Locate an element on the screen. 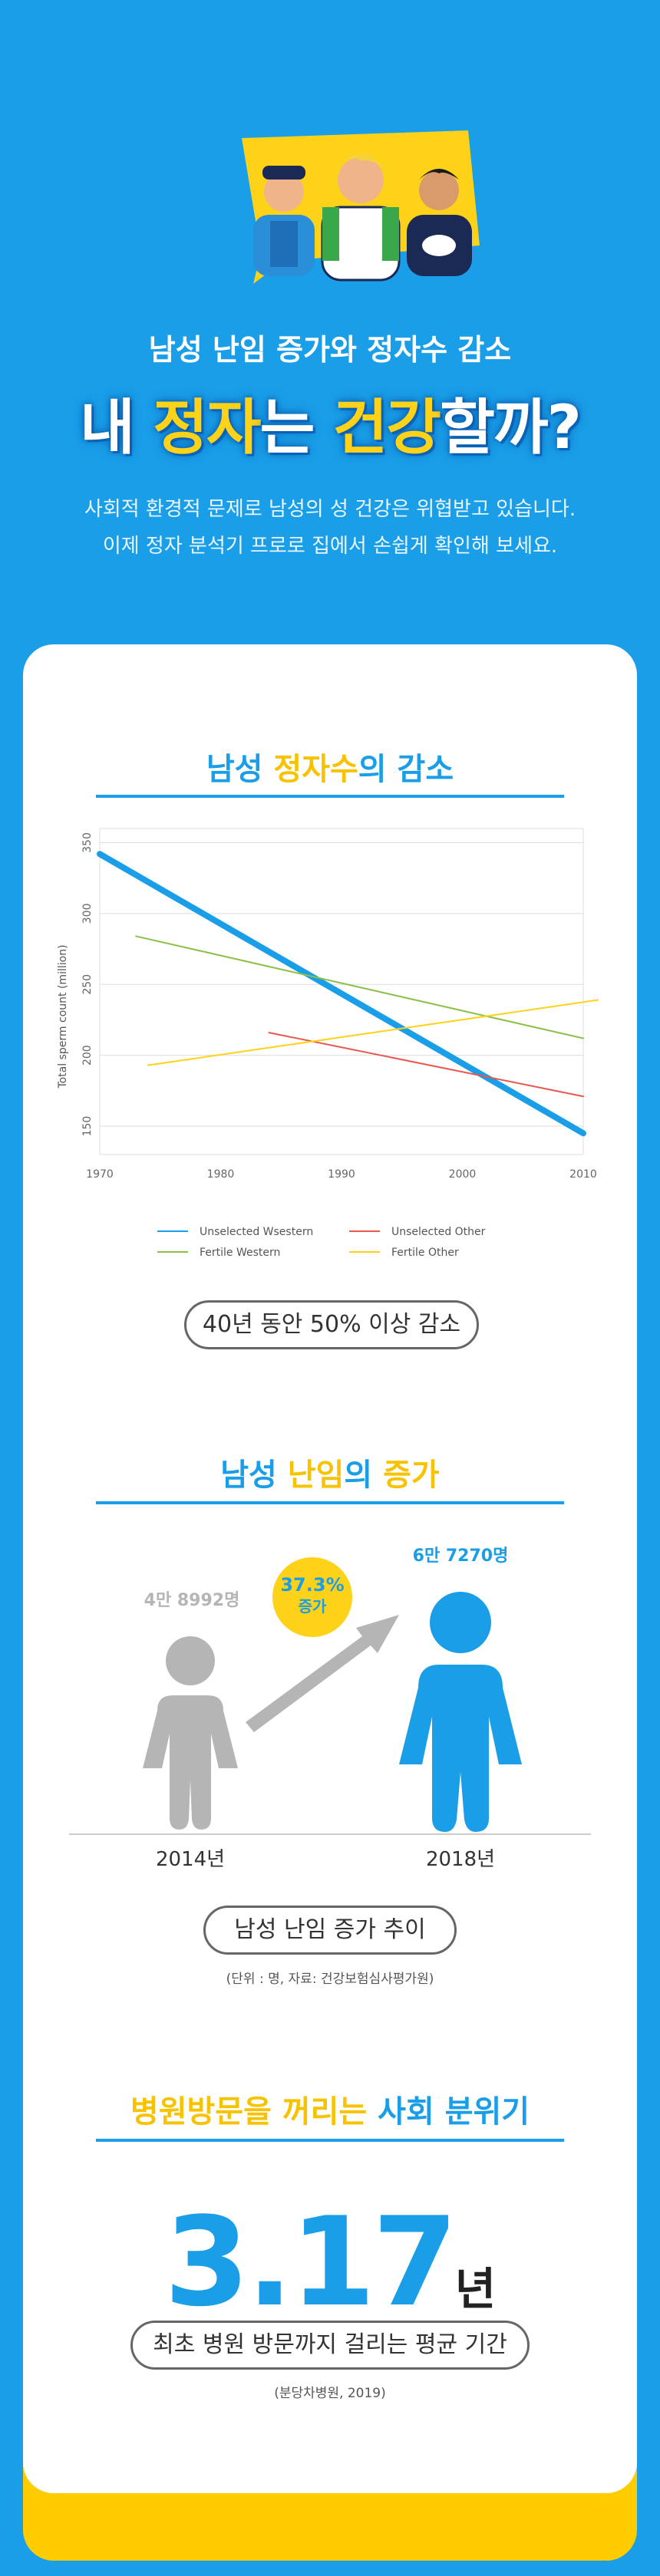  growth-badge is located at coordinates (312, 1597).